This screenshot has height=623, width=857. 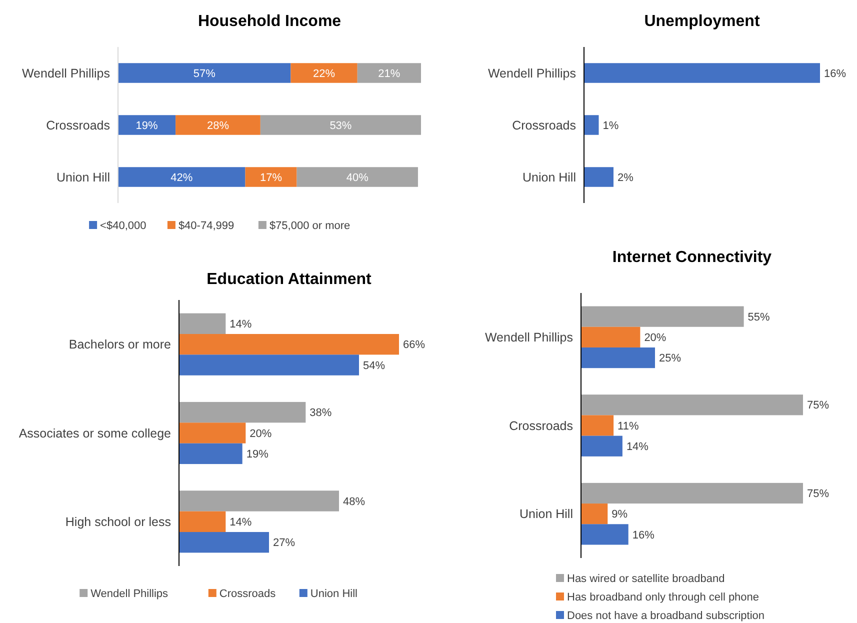 I want to click on data-label: 11%, so click(x=628, y=426).